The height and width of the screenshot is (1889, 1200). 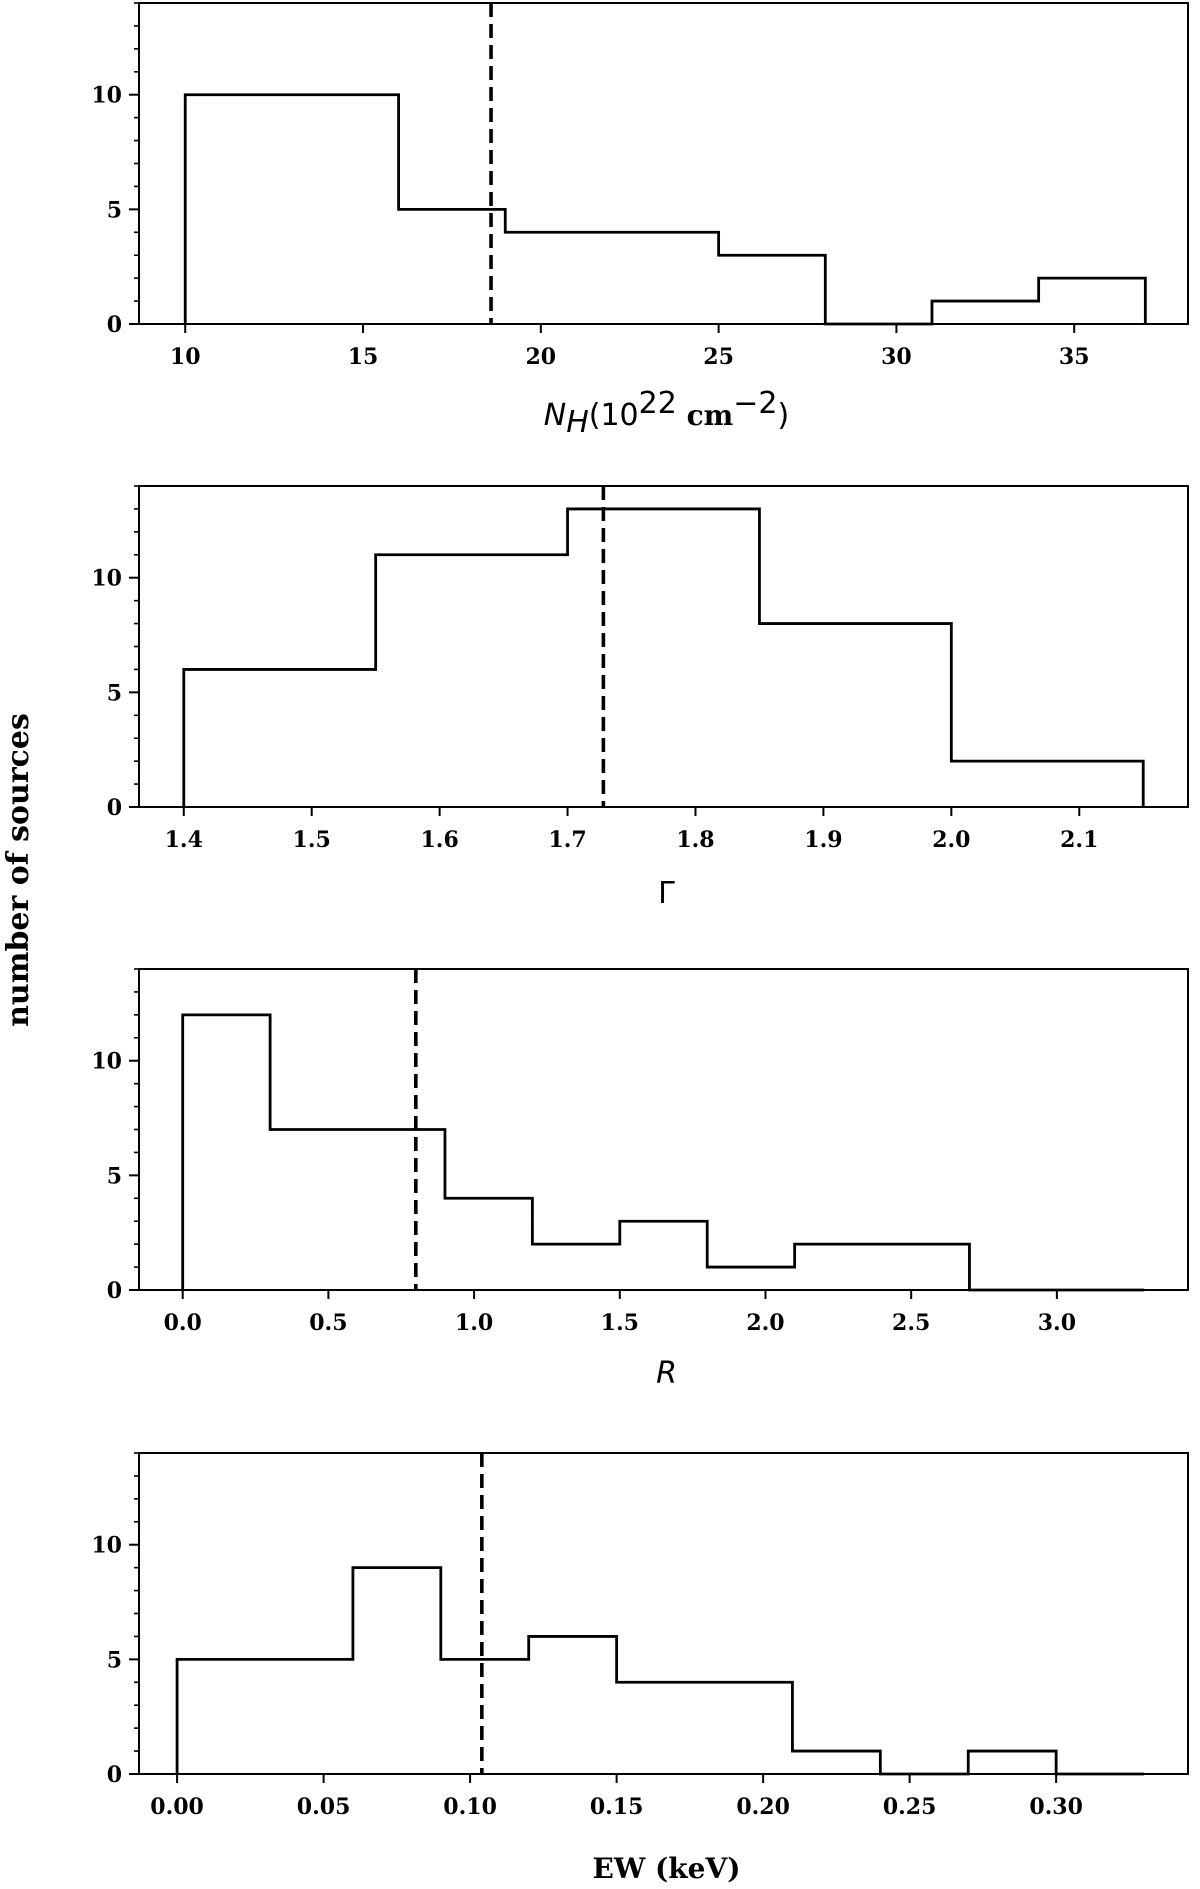 I want to click on x-tick-label: 15, so click(x=363, y=357).